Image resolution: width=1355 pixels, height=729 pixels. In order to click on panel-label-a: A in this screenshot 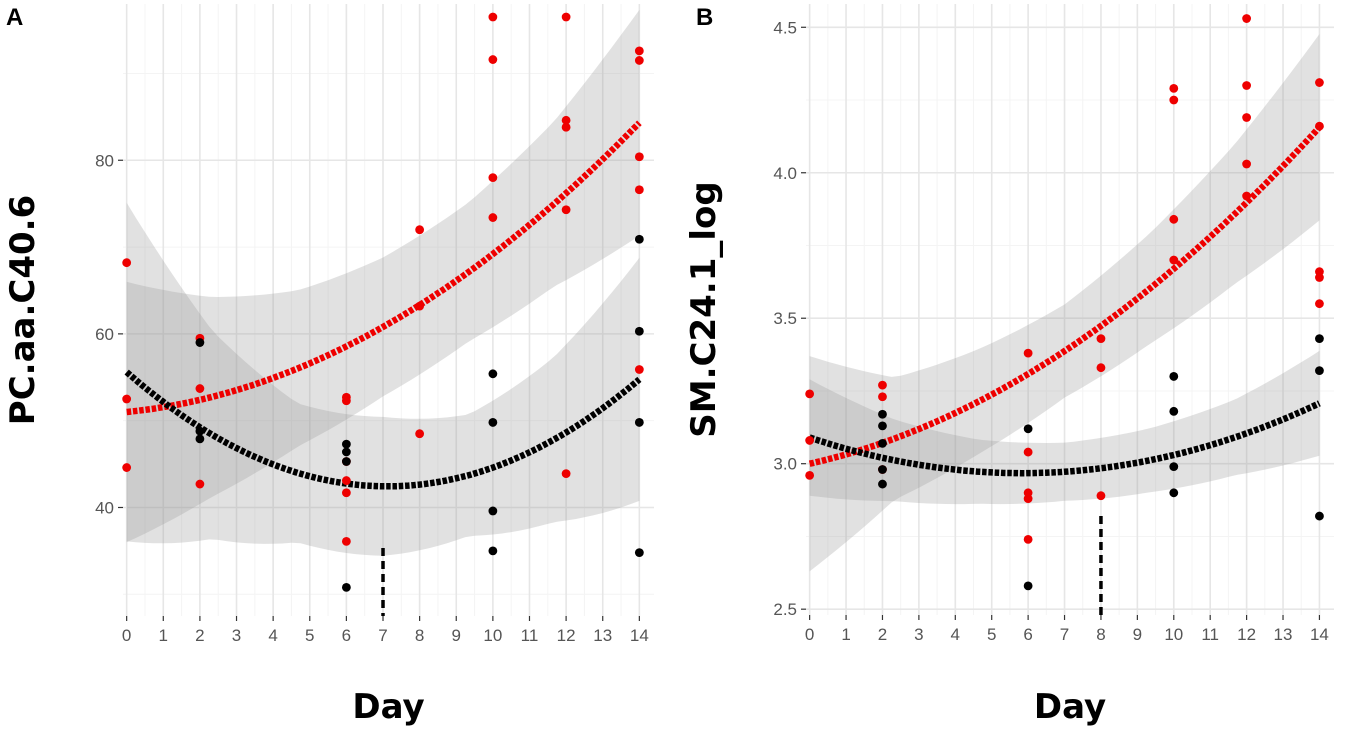, I will do `click(15, 17)`.